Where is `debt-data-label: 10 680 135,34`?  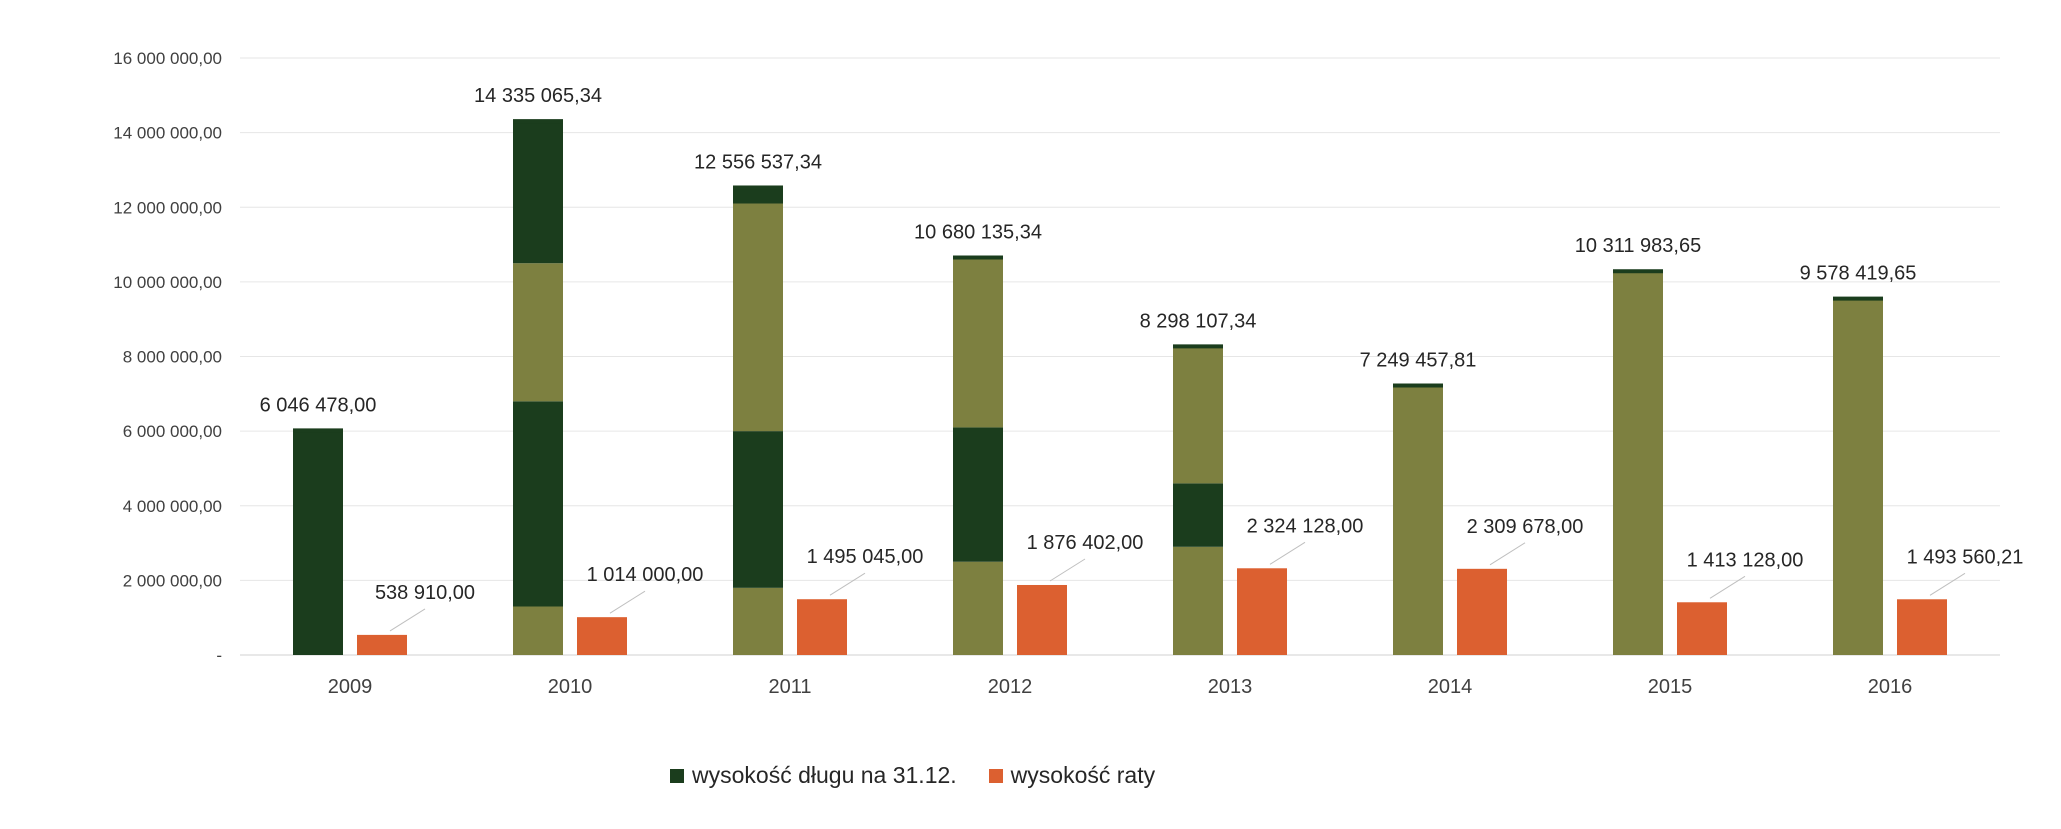
debt-data-label: 10 680 135,34 is located at coordinates (978, 232).